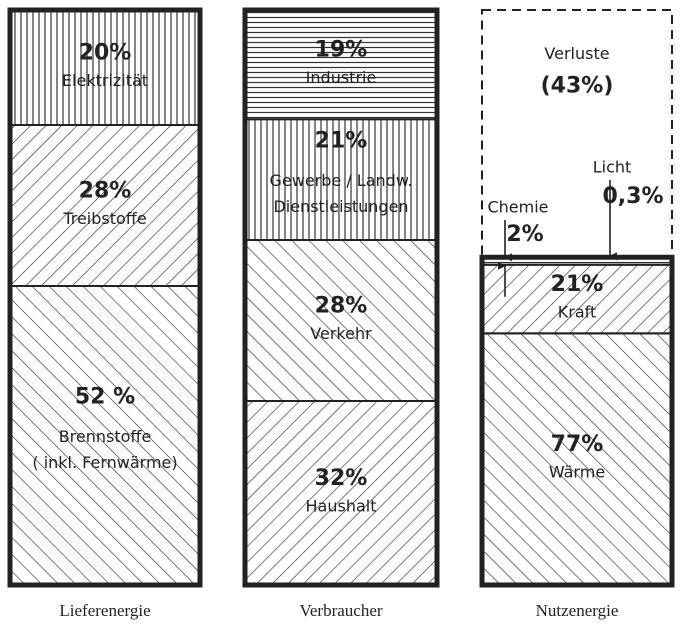  What do you see at coordinates (577, 444) in the screenshot?
I see `value-label: 77%` at bounding box center [577, 444].